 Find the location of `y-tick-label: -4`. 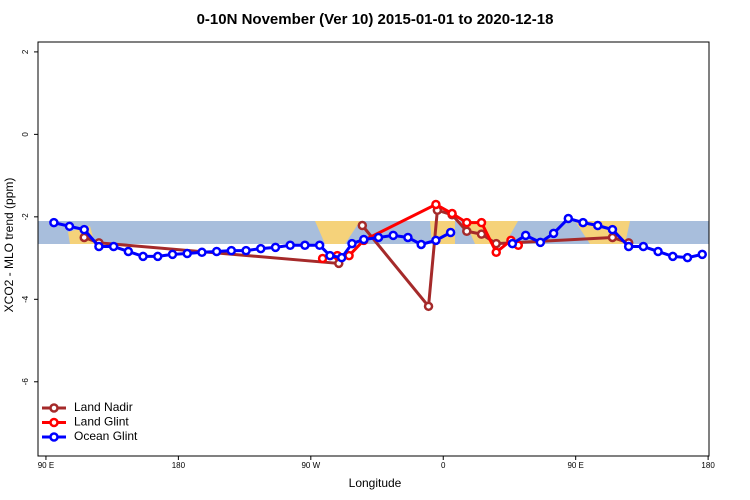

y-tick-label: -4 is located at coordinates (25, 299).